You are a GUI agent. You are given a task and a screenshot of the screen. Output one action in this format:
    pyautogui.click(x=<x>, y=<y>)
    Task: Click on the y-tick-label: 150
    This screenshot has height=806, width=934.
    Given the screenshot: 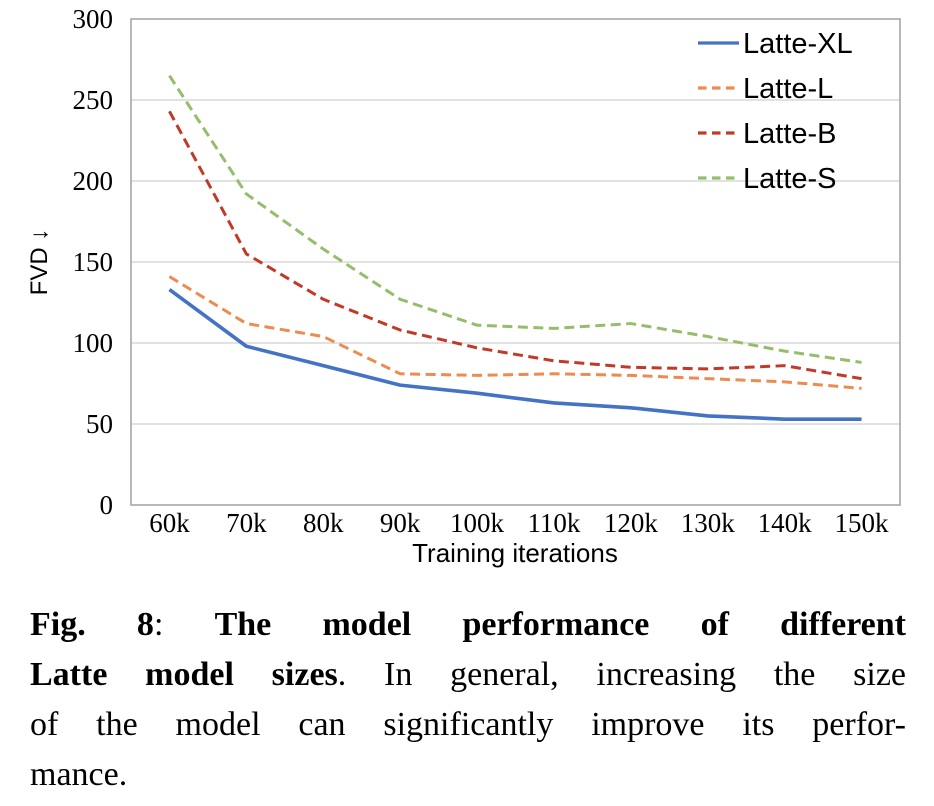 What is the action you would take?
    pyautogui.click(x=93, y=262)
    